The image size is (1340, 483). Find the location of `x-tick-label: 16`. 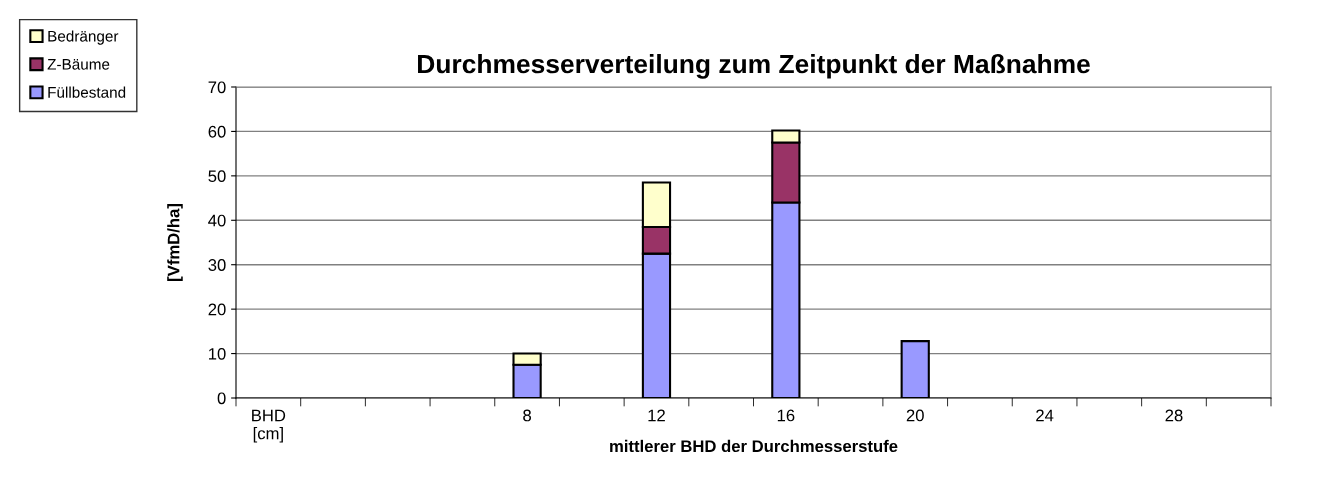

x-tick-label: 16 is located at coordinates (786, 415).